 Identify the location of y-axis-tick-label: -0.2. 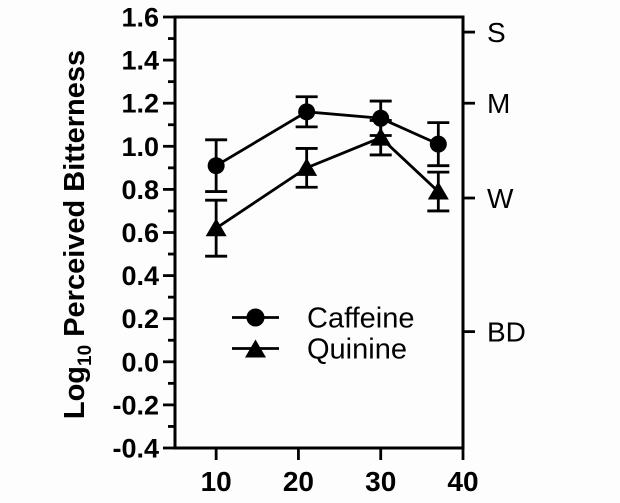
(135, 405).